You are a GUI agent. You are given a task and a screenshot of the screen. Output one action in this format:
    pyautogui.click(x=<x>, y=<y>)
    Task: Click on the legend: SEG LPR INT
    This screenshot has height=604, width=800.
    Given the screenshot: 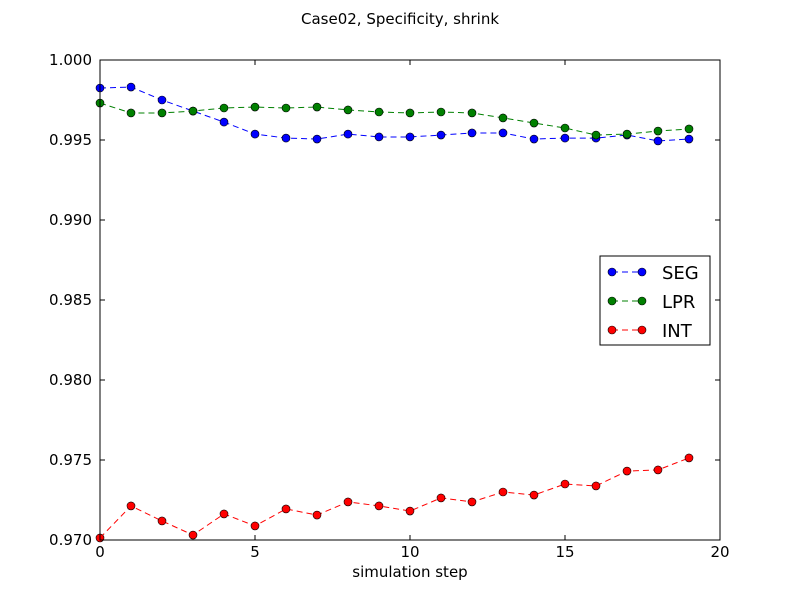 What is the action you would take?
    pyautogui.click(x=655, y=300)
    